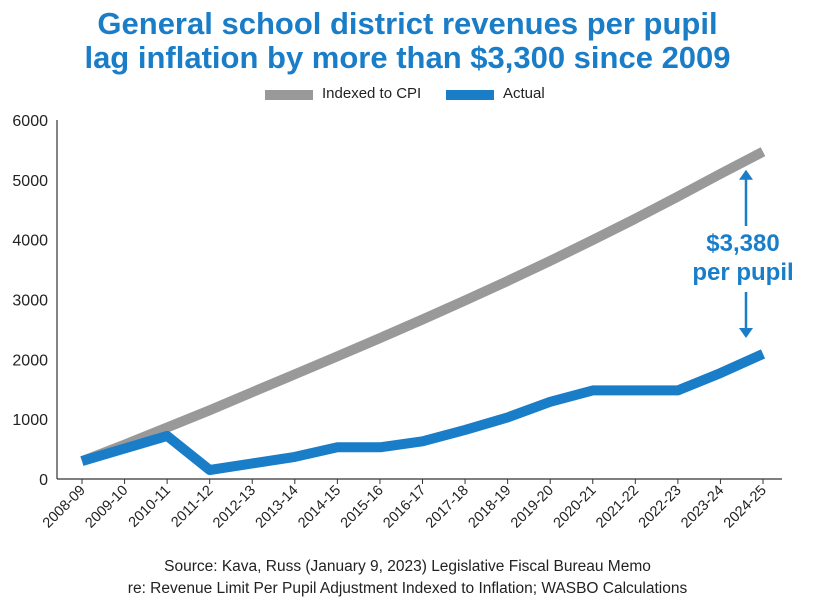 The height and width of the screenshot is (602, 815). Describe the element at coordinates (362, 507) in the screenshot. I see `x-tick-label: 2015-16` at that location.